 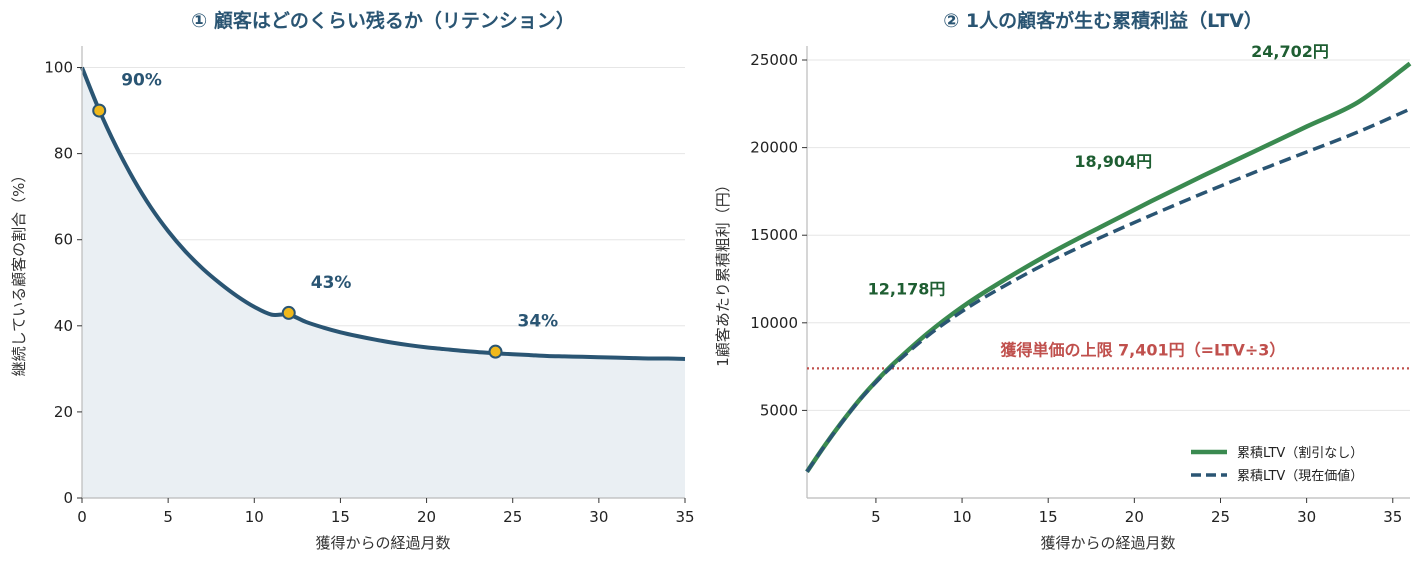 I want to click on ltv-value-annotation: 12,178円, so click(x=907, y=289).